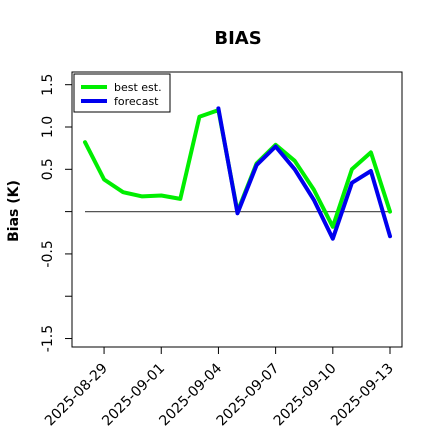 This screenshot has height=440, width=440. I want to click on y-axis: -1.5 -0.5 0.5 1.0 1.5, so click(56, 213).